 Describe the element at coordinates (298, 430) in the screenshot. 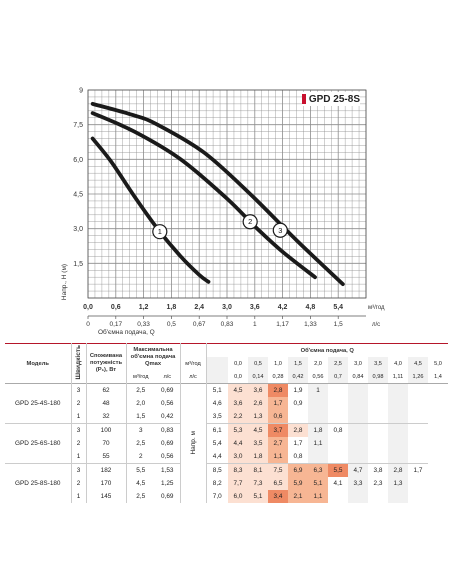

I see `head-value: 2,8` at that location.